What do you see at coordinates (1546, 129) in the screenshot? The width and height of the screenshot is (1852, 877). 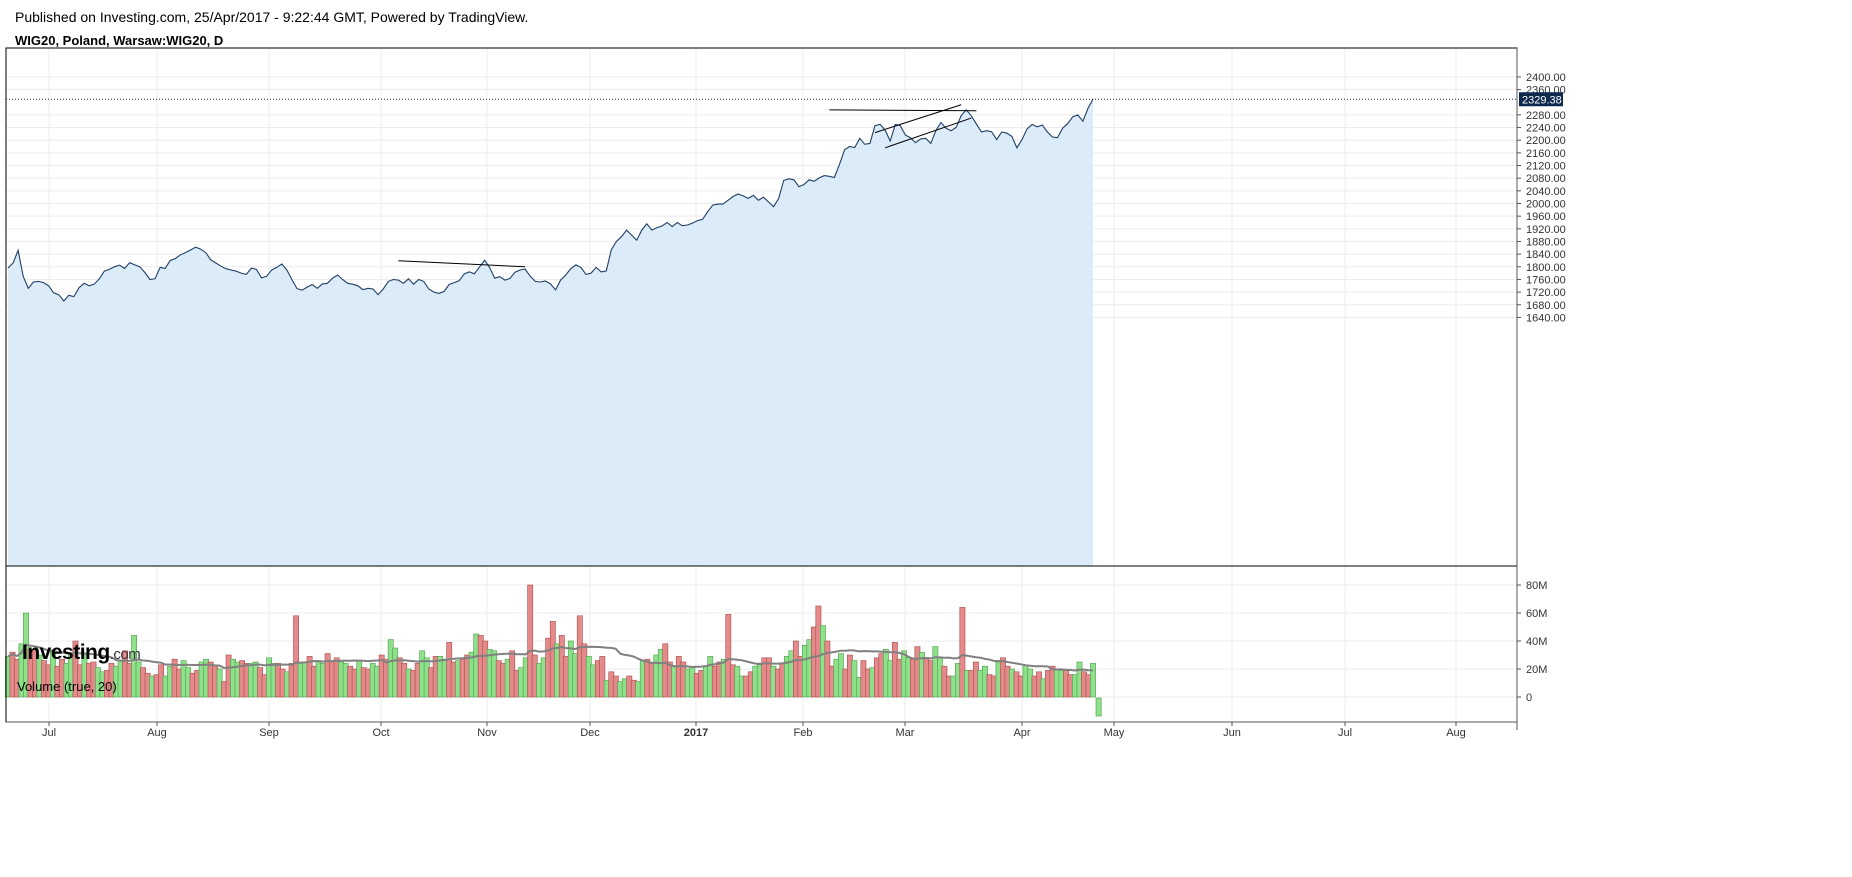 I see `price-tick-label: 2240.00` at bounding box center [1546, 129].